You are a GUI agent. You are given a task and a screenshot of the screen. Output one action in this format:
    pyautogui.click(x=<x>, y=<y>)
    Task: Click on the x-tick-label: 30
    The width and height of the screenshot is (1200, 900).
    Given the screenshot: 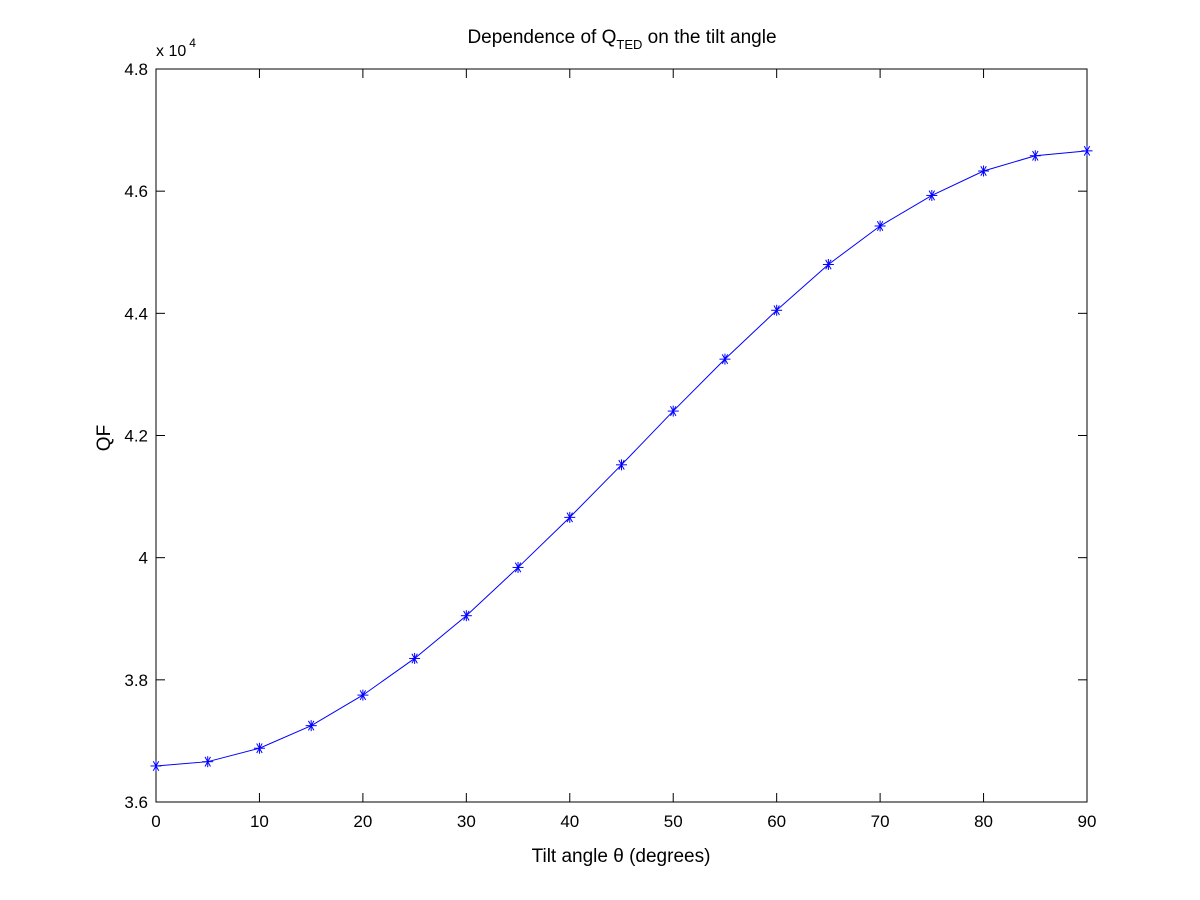 What is the action you would take?
    pyautogui.click(x=466, y=821)
    